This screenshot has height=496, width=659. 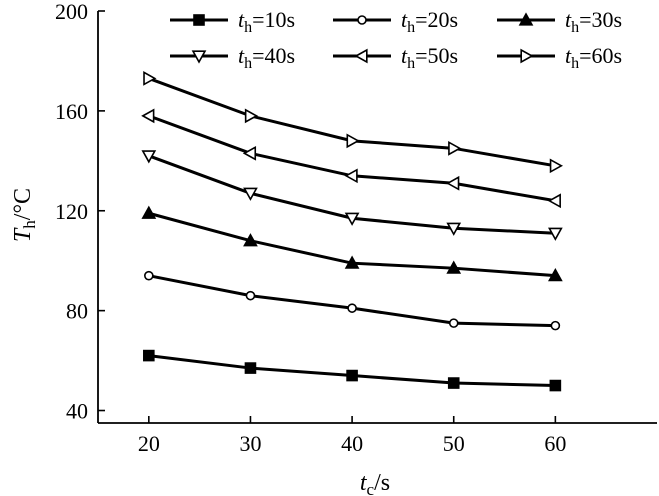 What do you see at coordinates (77, 411) in the screenshot?
I see `y-tick-label: 40` at bounding box center [77, 411].